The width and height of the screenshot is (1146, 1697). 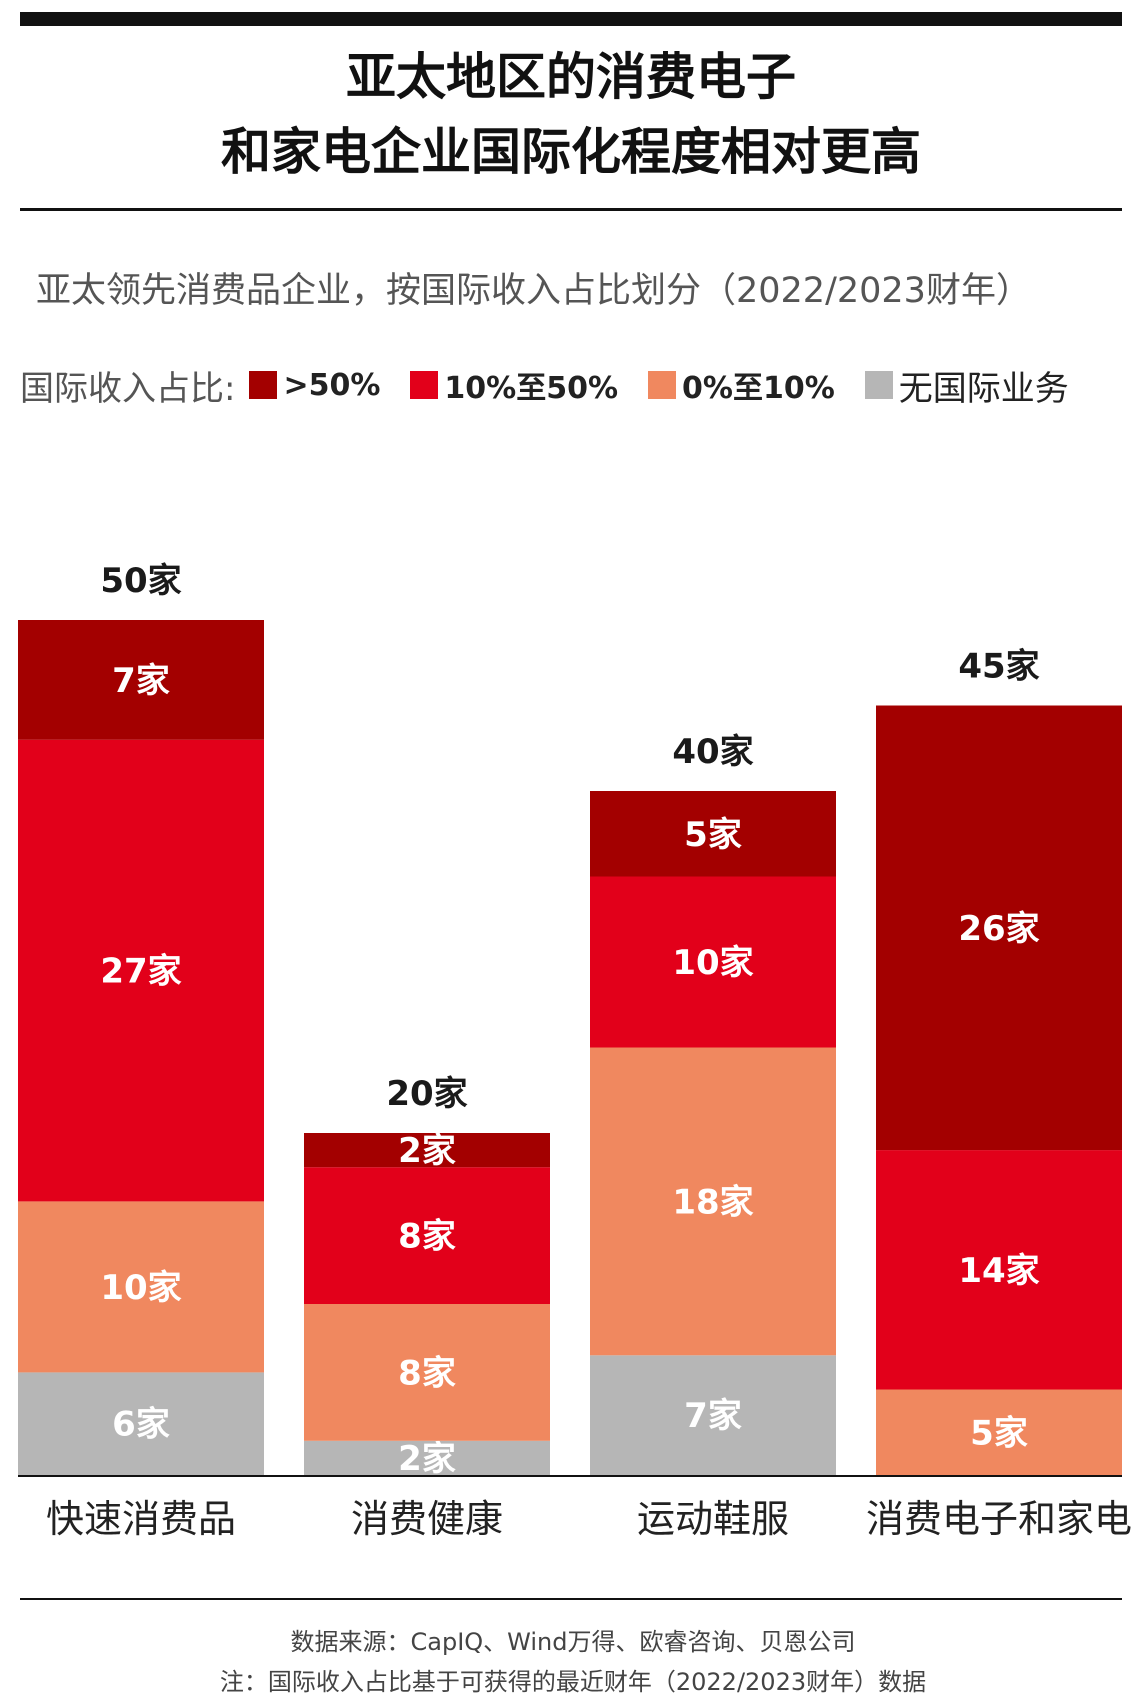 What do you see at coordinates (263, 385) in the screenshot?
I see `legend-swatch-gt50` at bounding box center [263, 385].